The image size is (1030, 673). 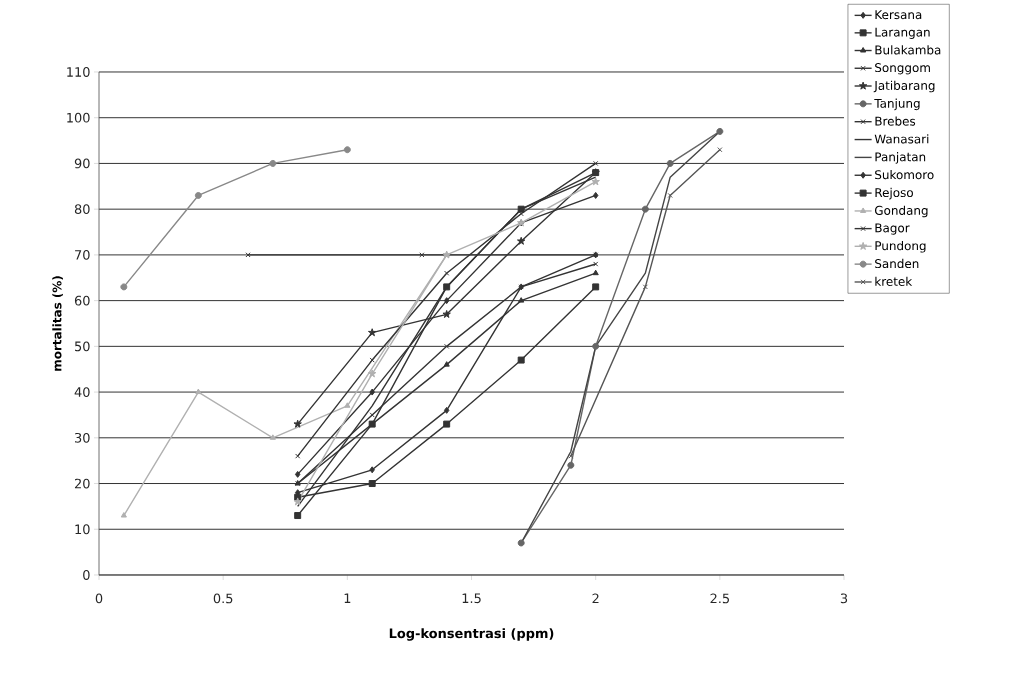 I want to click on legend-label: Tanjung, so click(x=897, y=104).